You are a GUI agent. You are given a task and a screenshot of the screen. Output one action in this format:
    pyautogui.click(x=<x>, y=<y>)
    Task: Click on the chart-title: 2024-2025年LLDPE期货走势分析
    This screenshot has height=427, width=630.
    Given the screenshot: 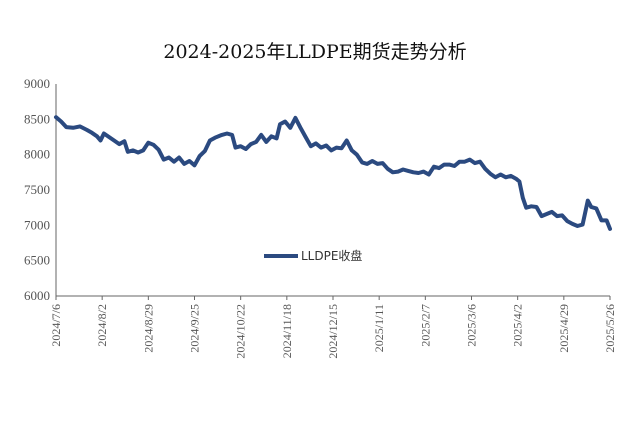 What is the action you would take?
    pyautogui.click(x=314, y=52)
    